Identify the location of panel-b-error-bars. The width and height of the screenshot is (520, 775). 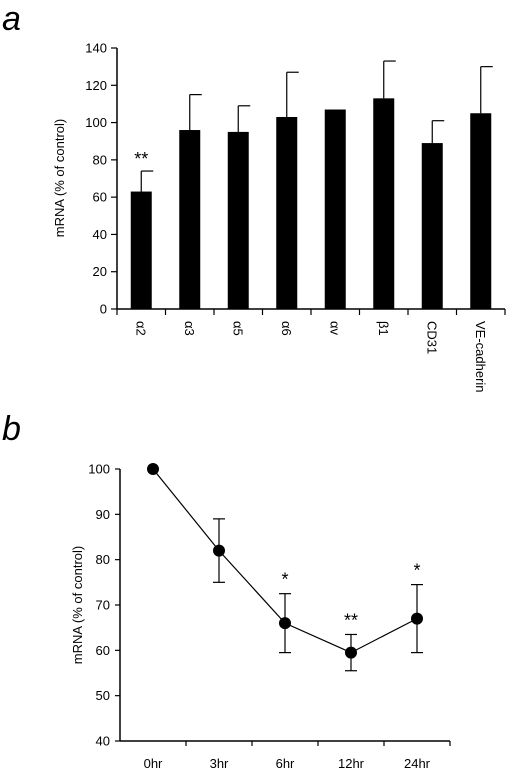
(318, 595).